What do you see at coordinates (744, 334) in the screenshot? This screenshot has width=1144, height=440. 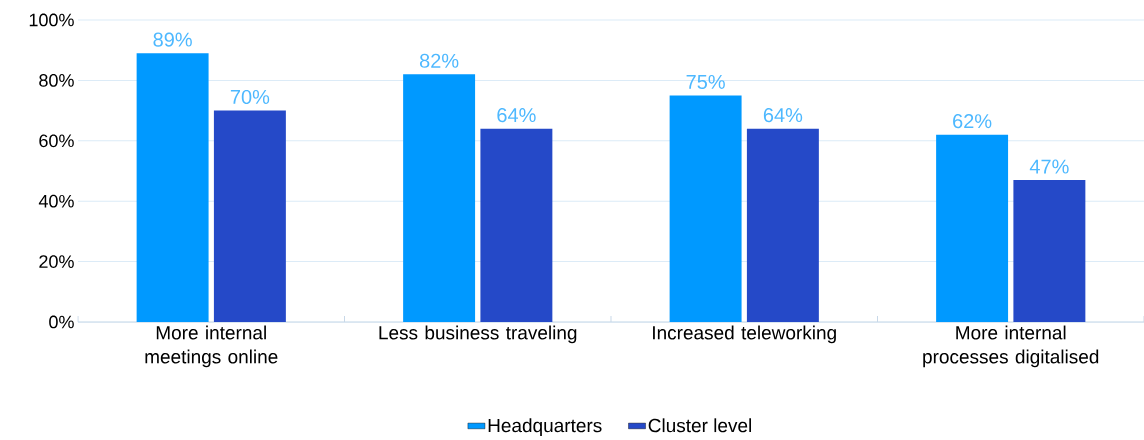 I see `x-tick-label: Increased teleworking` at bounding box center [744, 334].